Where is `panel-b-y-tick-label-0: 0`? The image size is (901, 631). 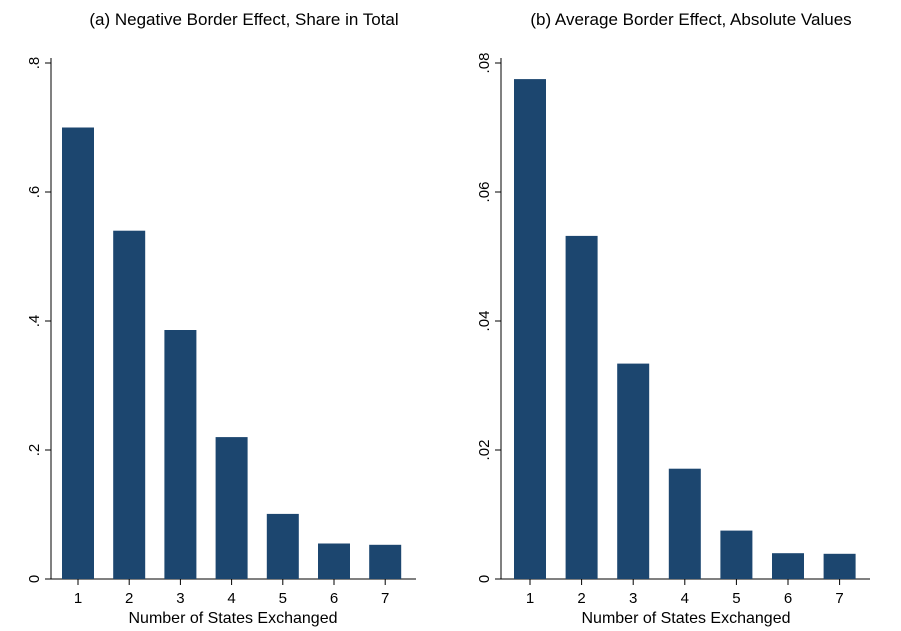
panel-b-y-tick-label-0: 0 is located at coordinates (484, 579).